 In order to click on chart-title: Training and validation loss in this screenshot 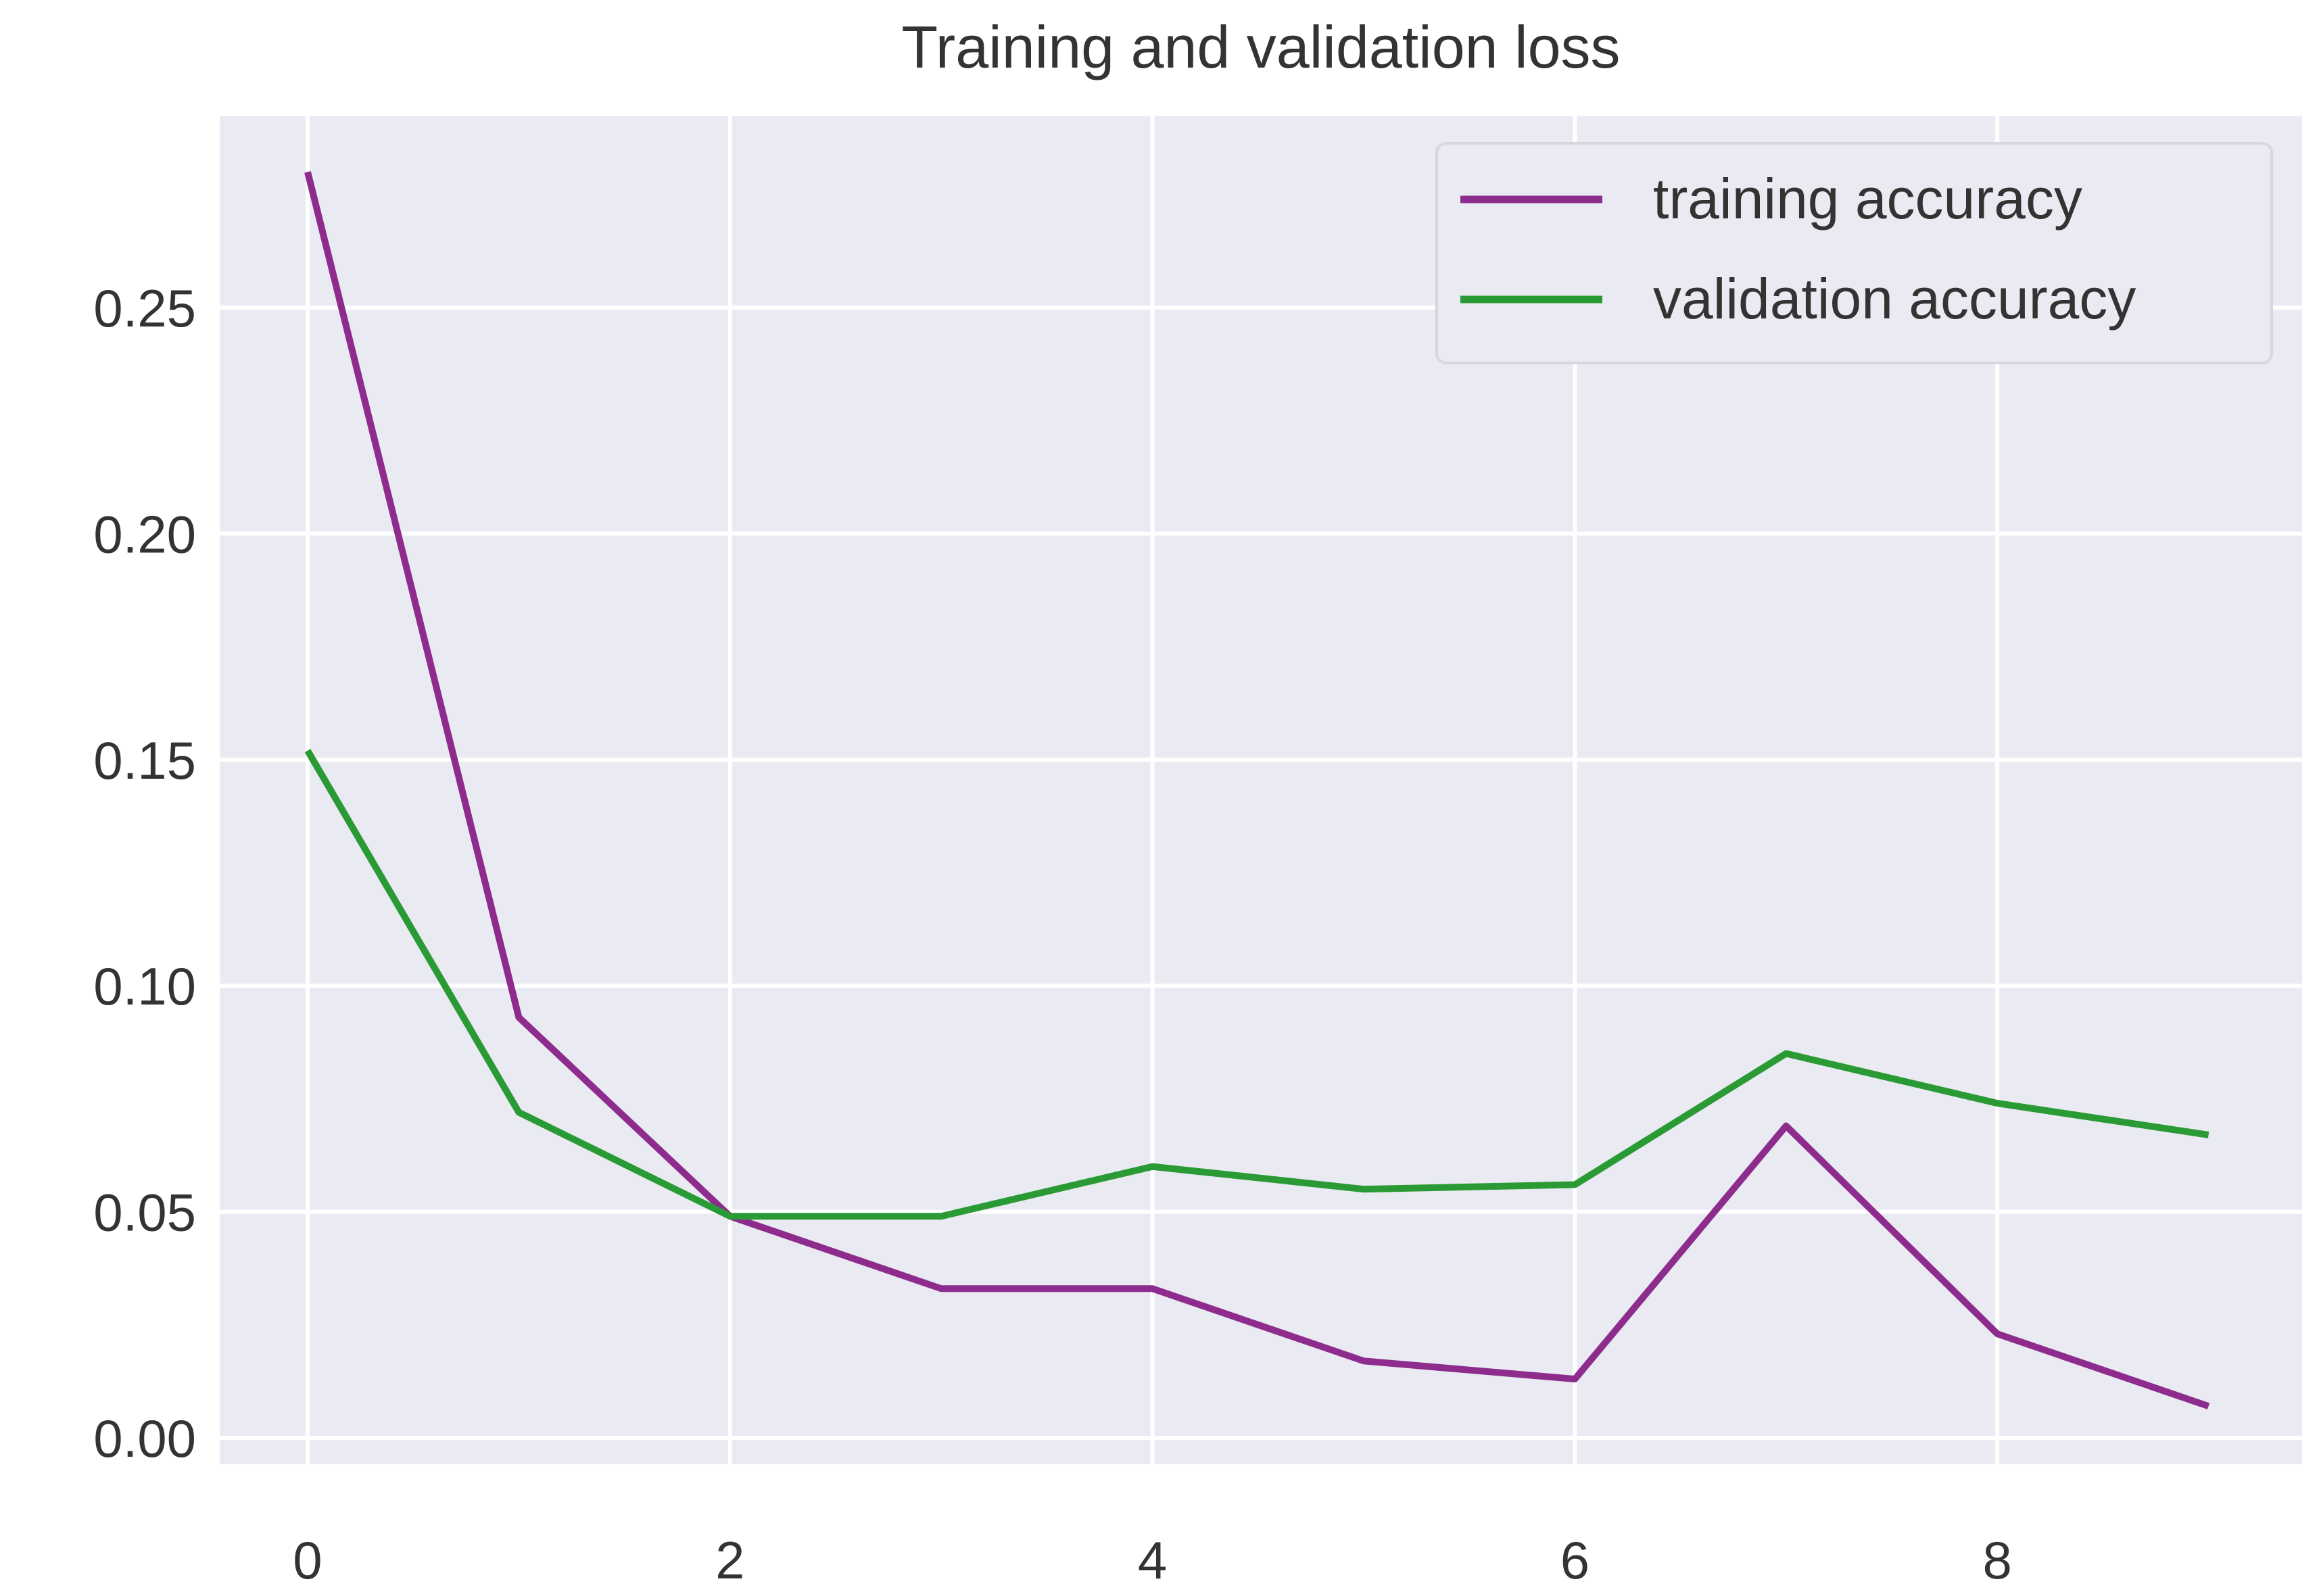, I will do `click(1260, 47)`.